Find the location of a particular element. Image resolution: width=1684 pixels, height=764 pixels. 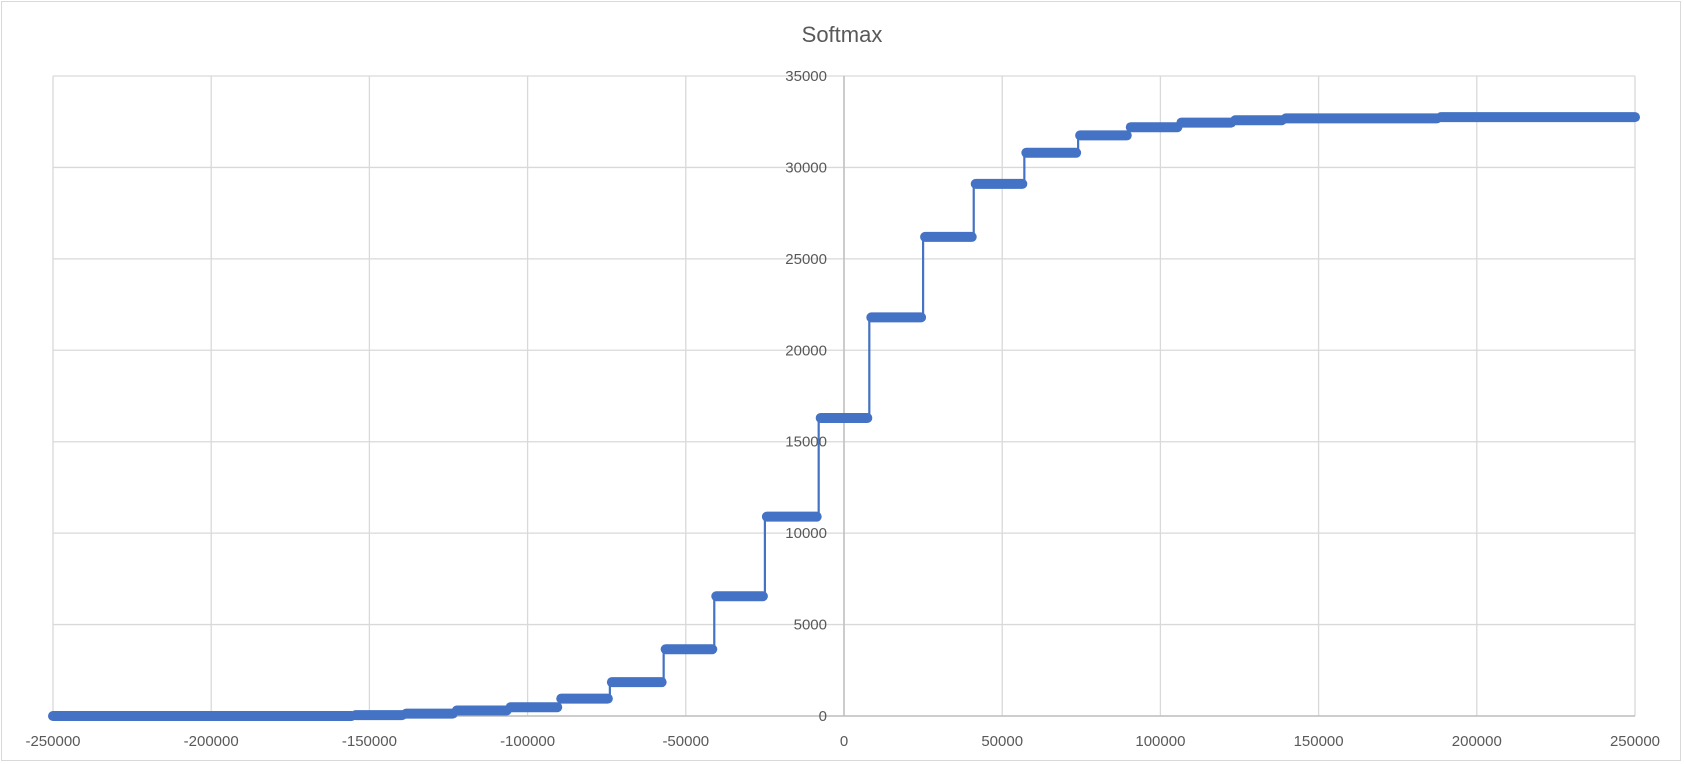

x-tick-label: 200000 is located at coordinates (1477, 741).